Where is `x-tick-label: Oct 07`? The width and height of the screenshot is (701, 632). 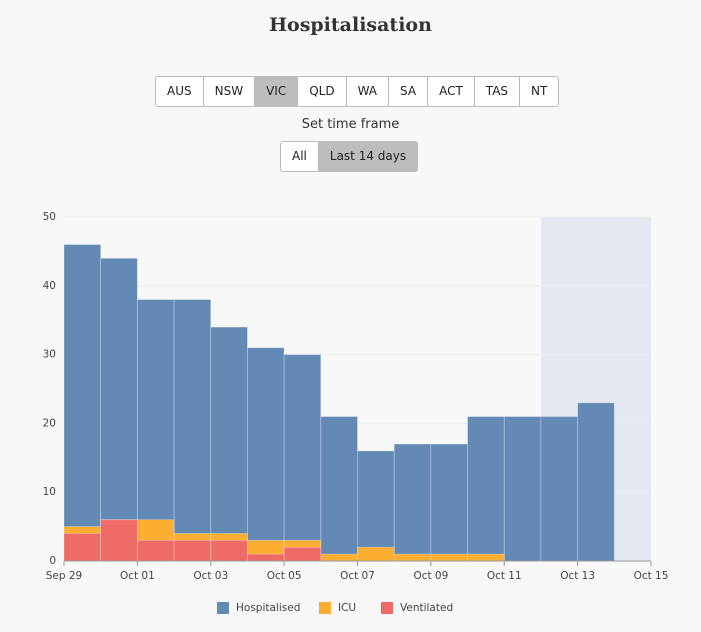
x-tick-label: Oct 07 is located at coordinates (357, 576).